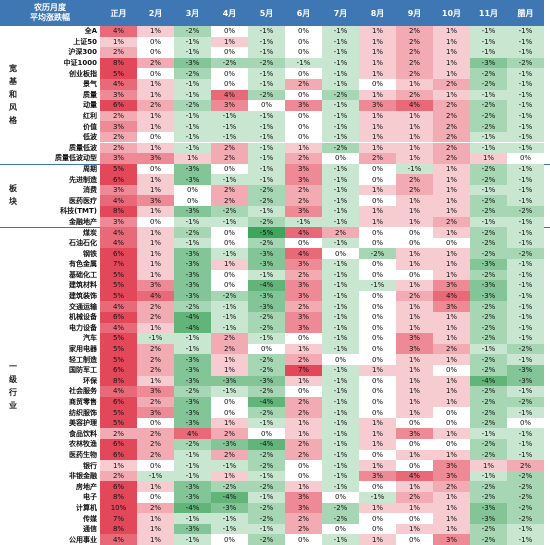 This screenshot has width=550, height=545. Describe the element at coordinates (86, 507) in the screenshot. I see `row-label: 计算机` at that location.